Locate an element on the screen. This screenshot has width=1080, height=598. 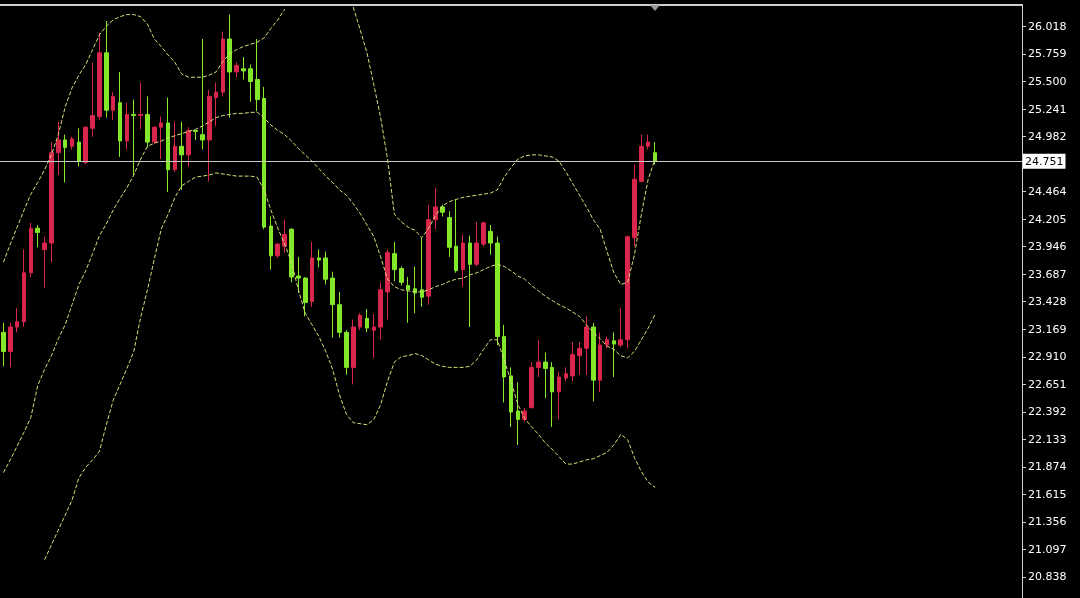
y-tick-label: 20.838 is located at coordinates (1047, 577).